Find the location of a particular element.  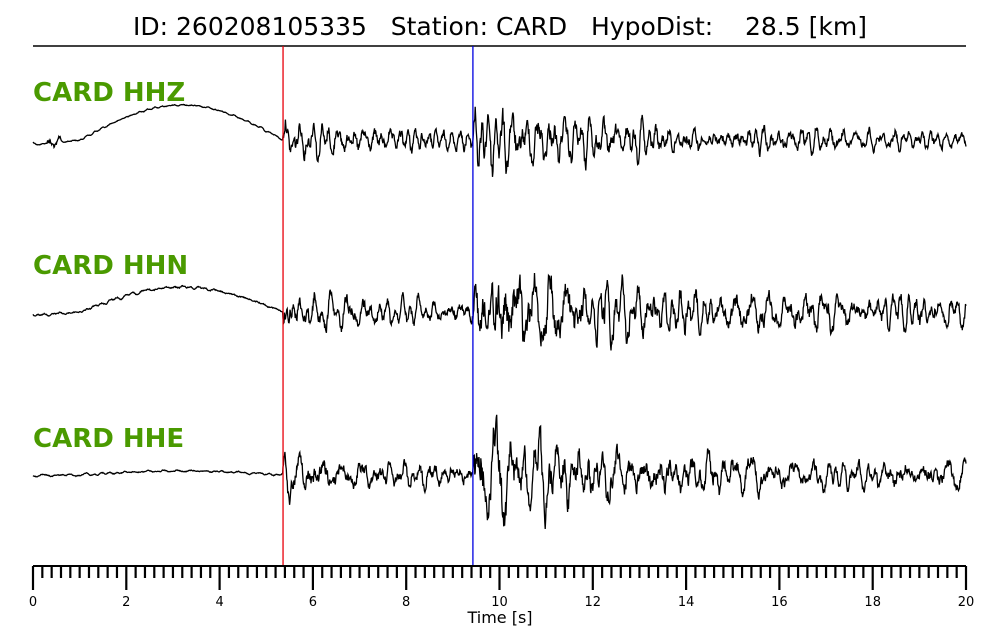

x-tick-label: 6 is located at coordinates (313, 602).